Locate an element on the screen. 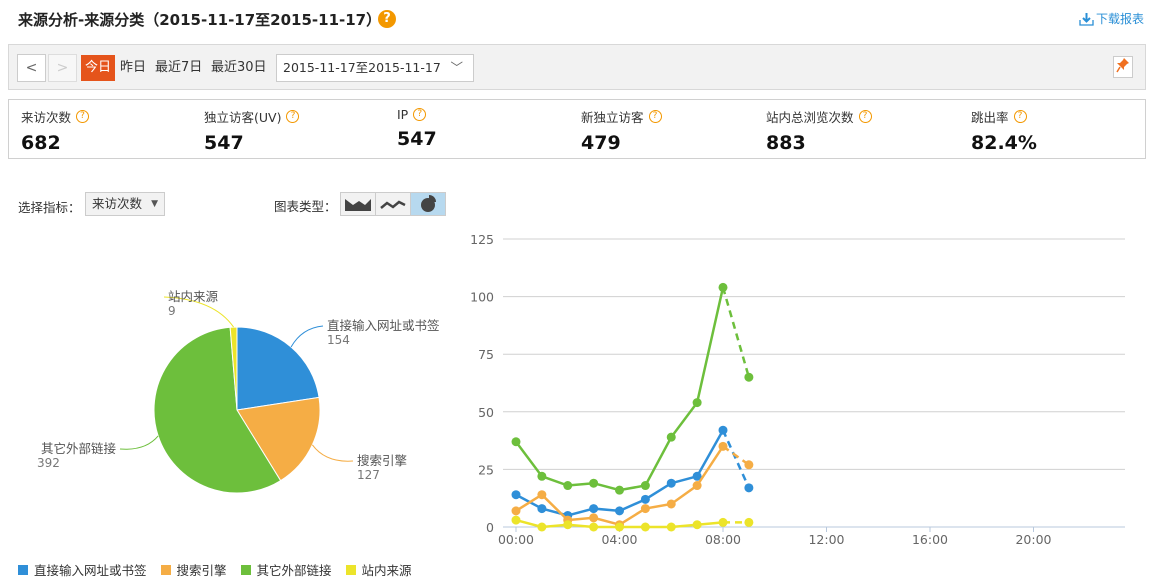 This screenshot has width=1154, height=579. quick-last7: 最近7日 is located at coordinates (179, 67).